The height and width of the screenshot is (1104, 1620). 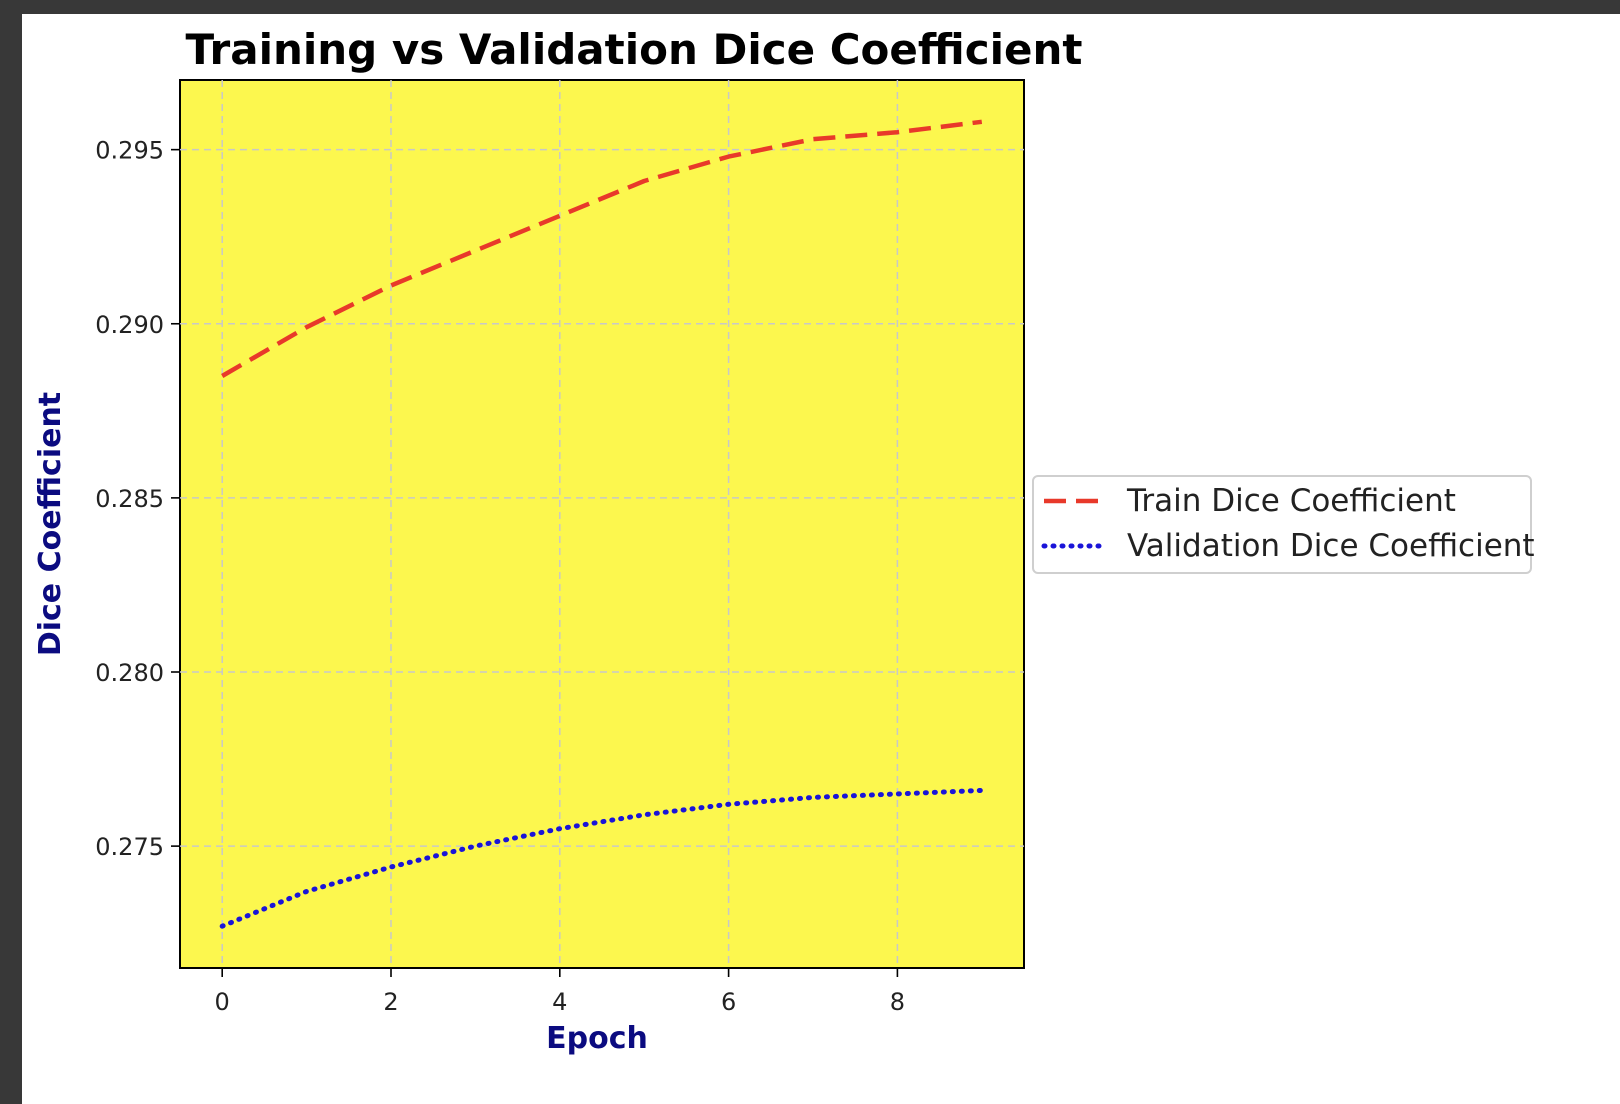 What do you see at coordinates (129, 673) in the screenshot?
I see `y-tick-label: 0.280` at bounding box center [129, 673].